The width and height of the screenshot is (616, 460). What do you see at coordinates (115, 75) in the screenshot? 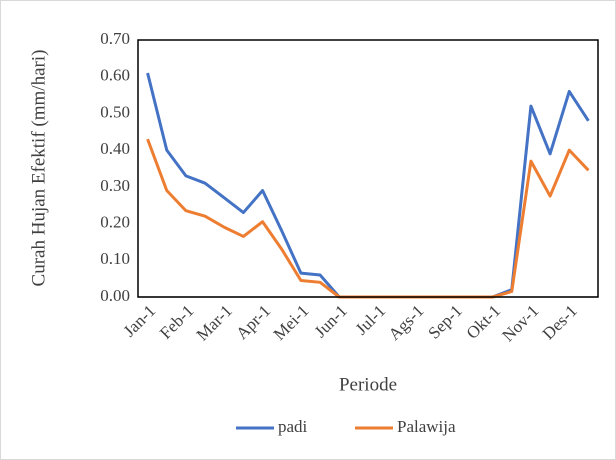
I see `y-tick-label: 0.60` at bounding box center [115, 75].